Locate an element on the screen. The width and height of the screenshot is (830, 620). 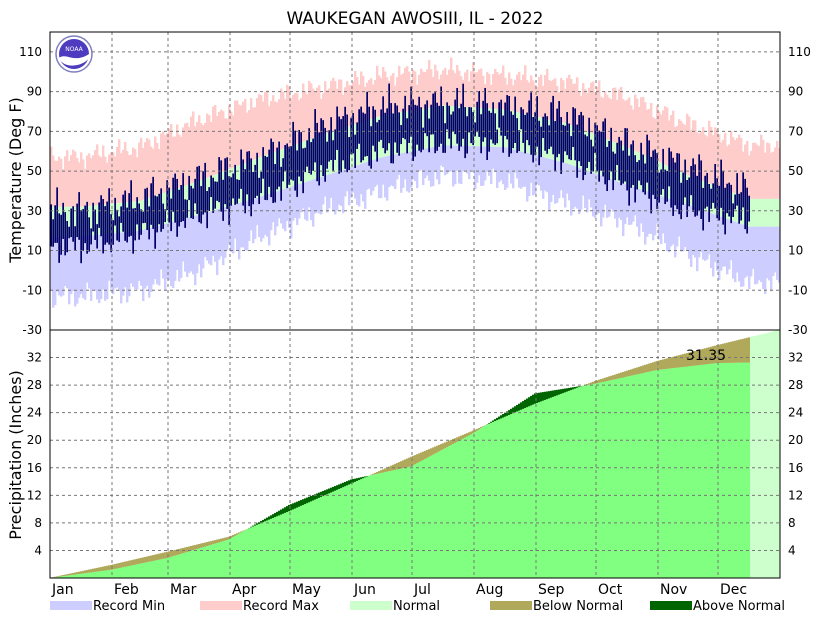
legend-label: Record Max is located at coordinates (281, 606).